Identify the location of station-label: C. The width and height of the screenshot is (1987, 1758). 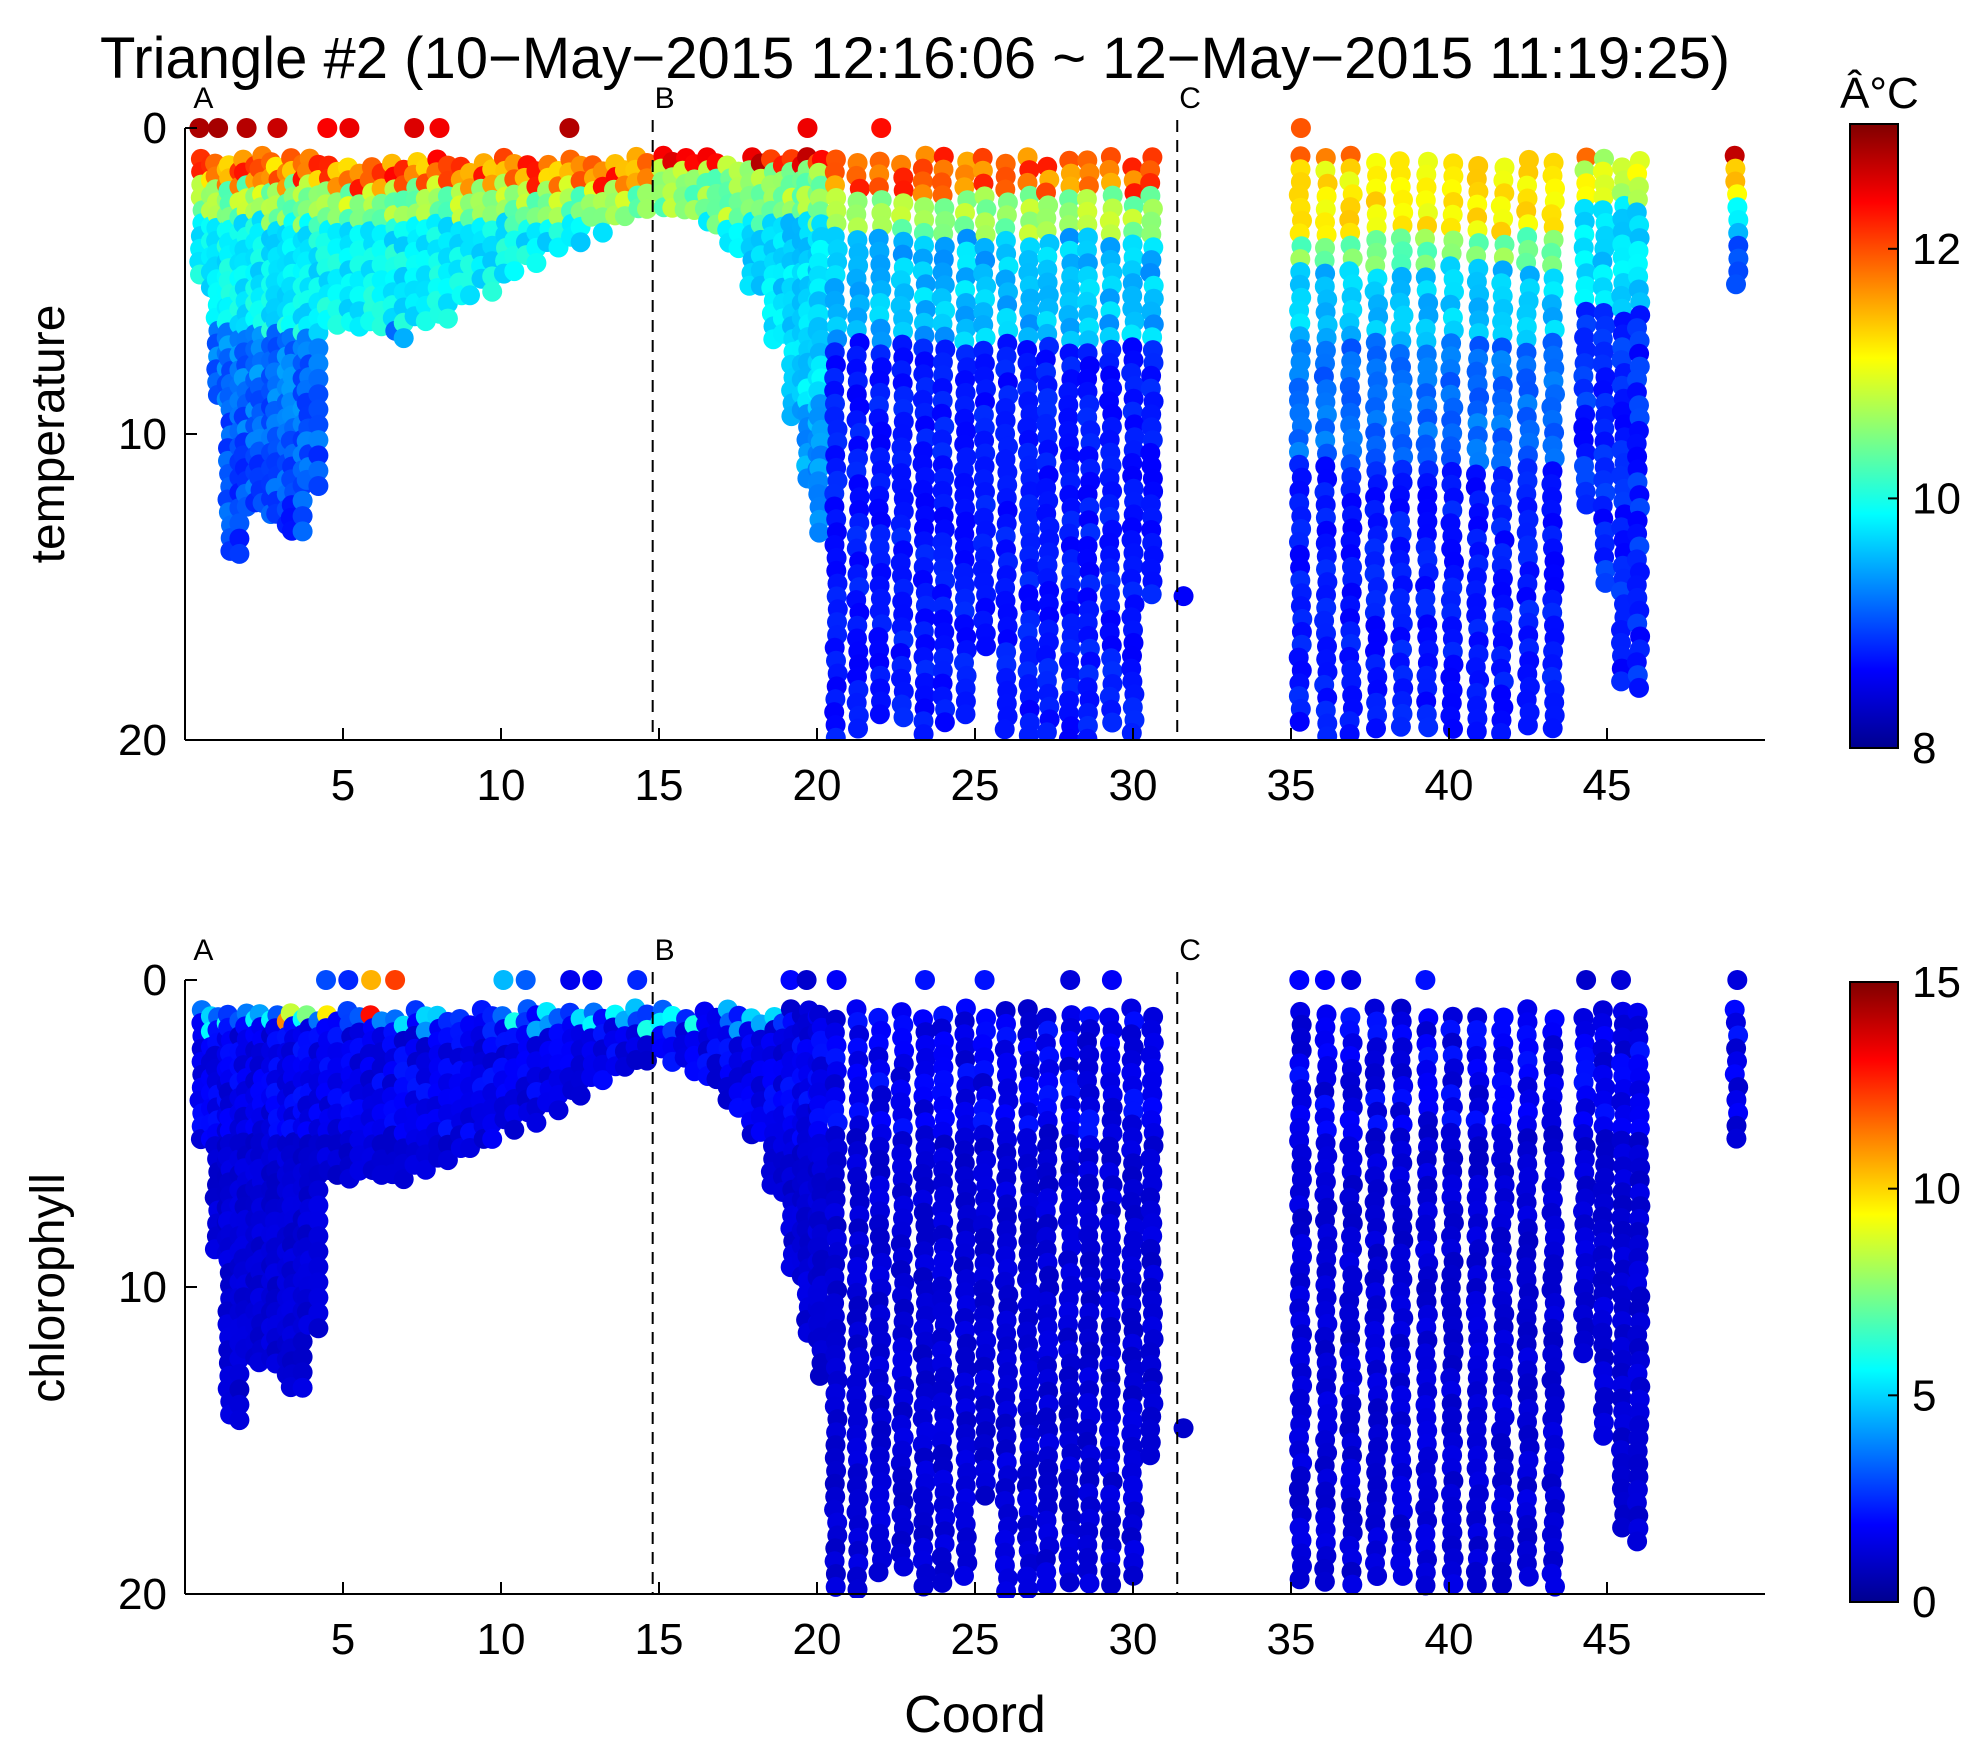
(1190, 950).